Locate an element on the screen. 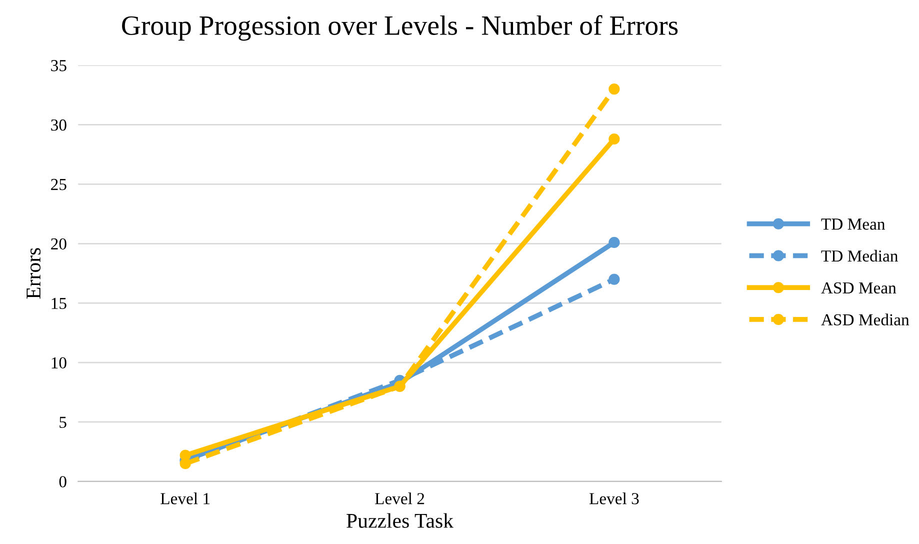 This screenshot has height=544, width=919. chart-title: Group Progession over Levels - Number of Errors is located at coordinates (400, 28).